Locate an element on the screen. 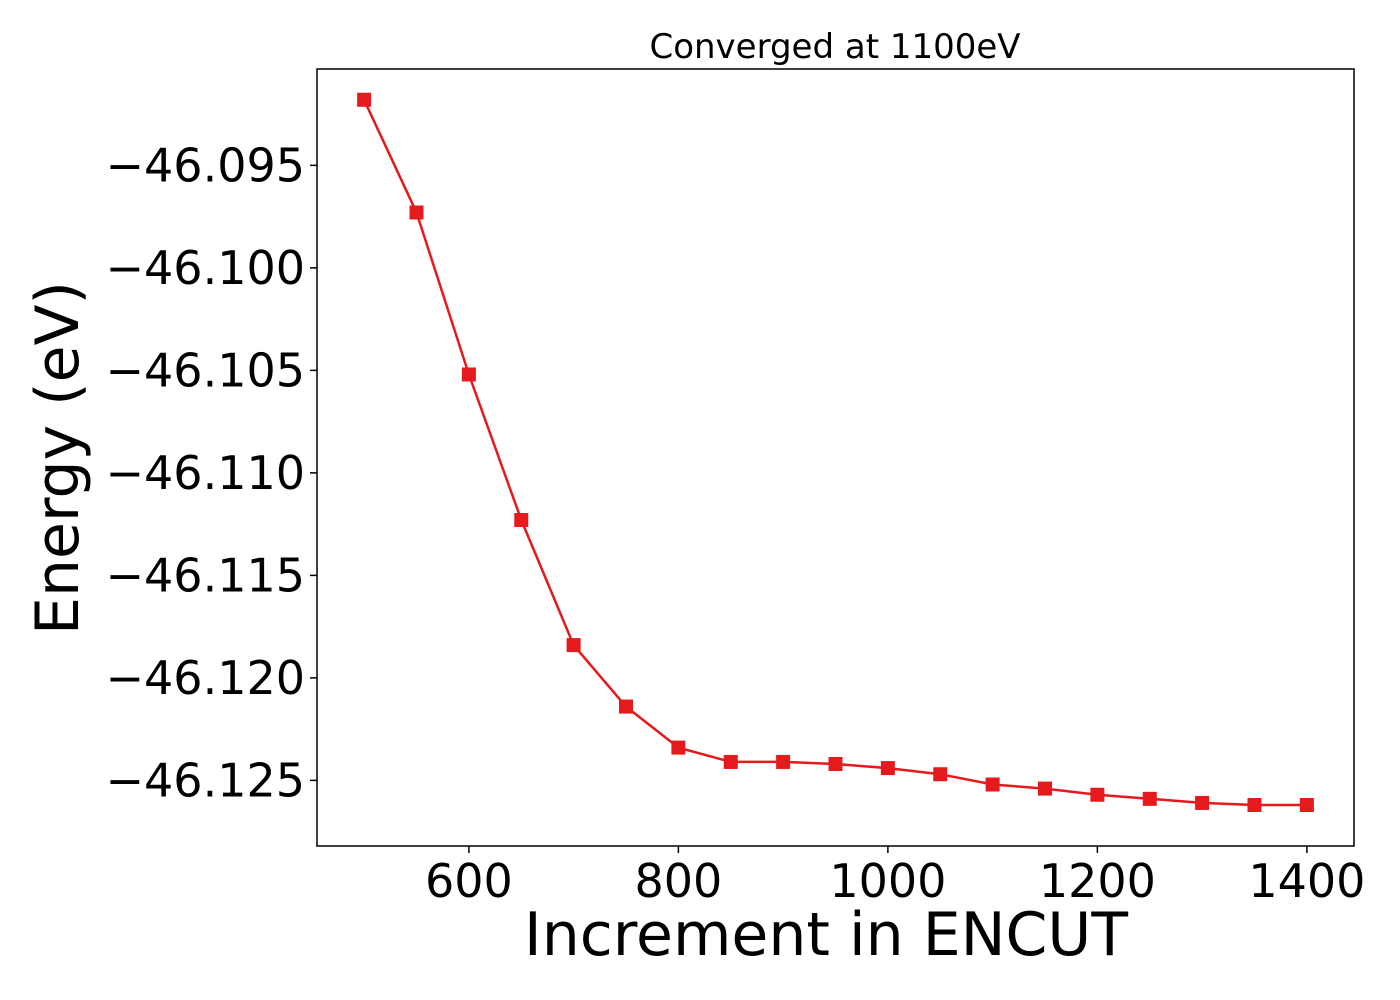 This screenshot has height=1000, width=1400. y-axis-label: Energy (eV) is located at coordinates (58, 458).